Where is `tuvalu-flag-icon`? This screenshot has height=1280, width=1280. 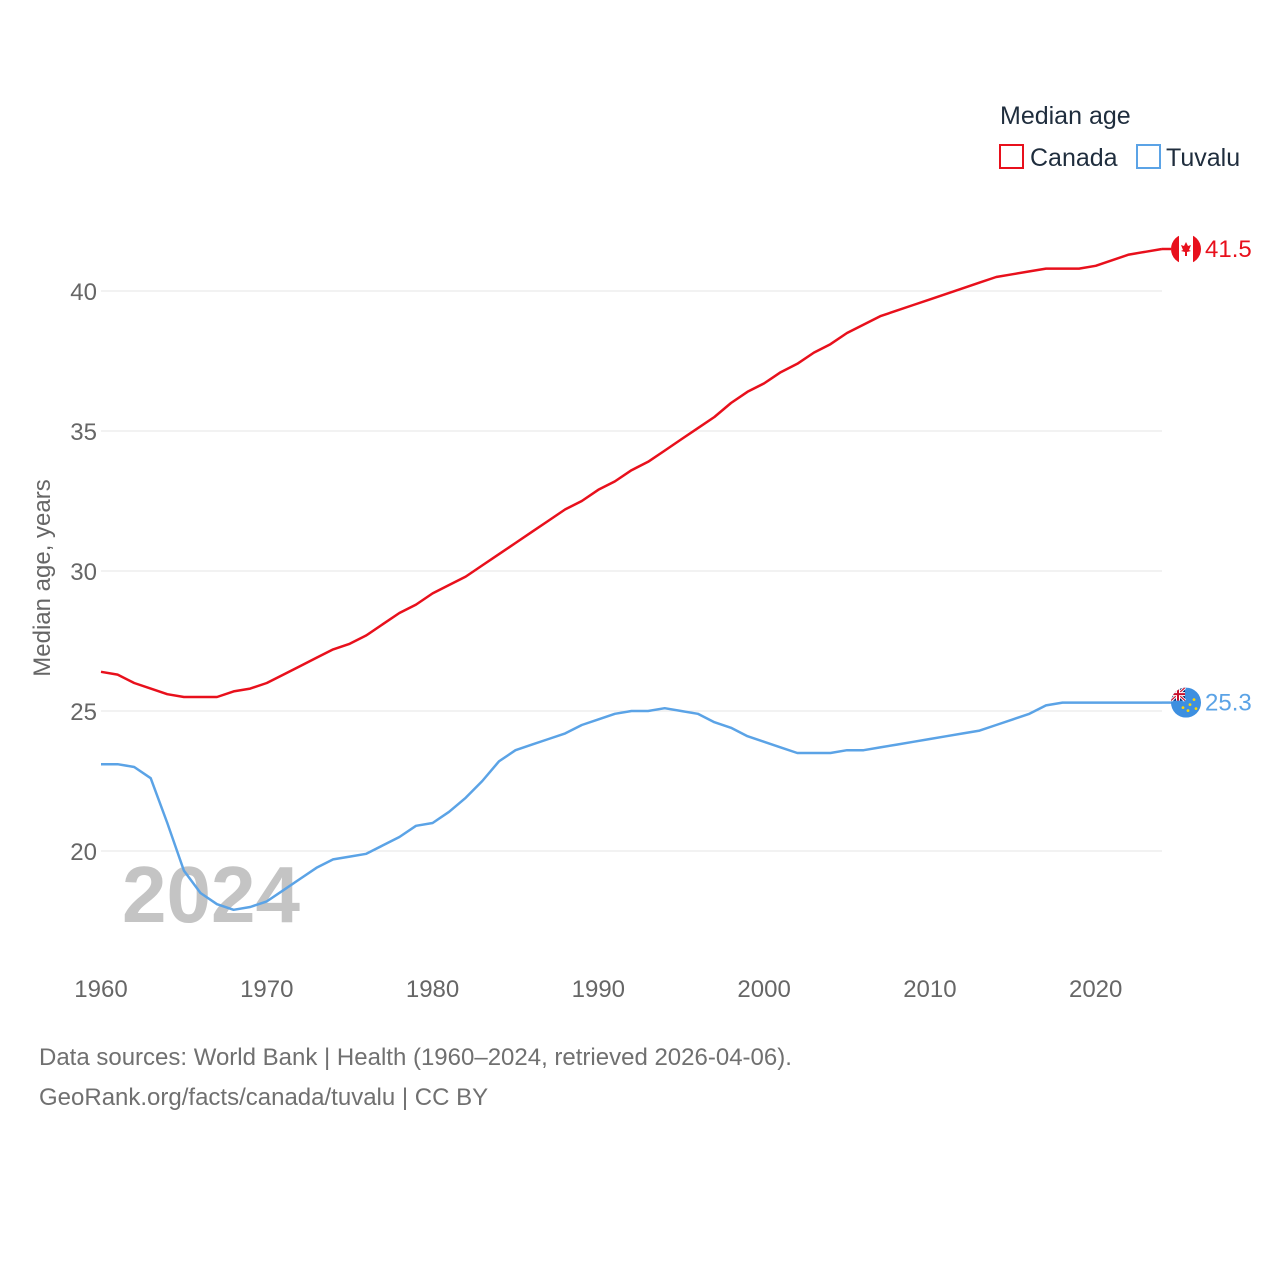 tuvalu-flag-icon is located at coordinates (1186, 702).